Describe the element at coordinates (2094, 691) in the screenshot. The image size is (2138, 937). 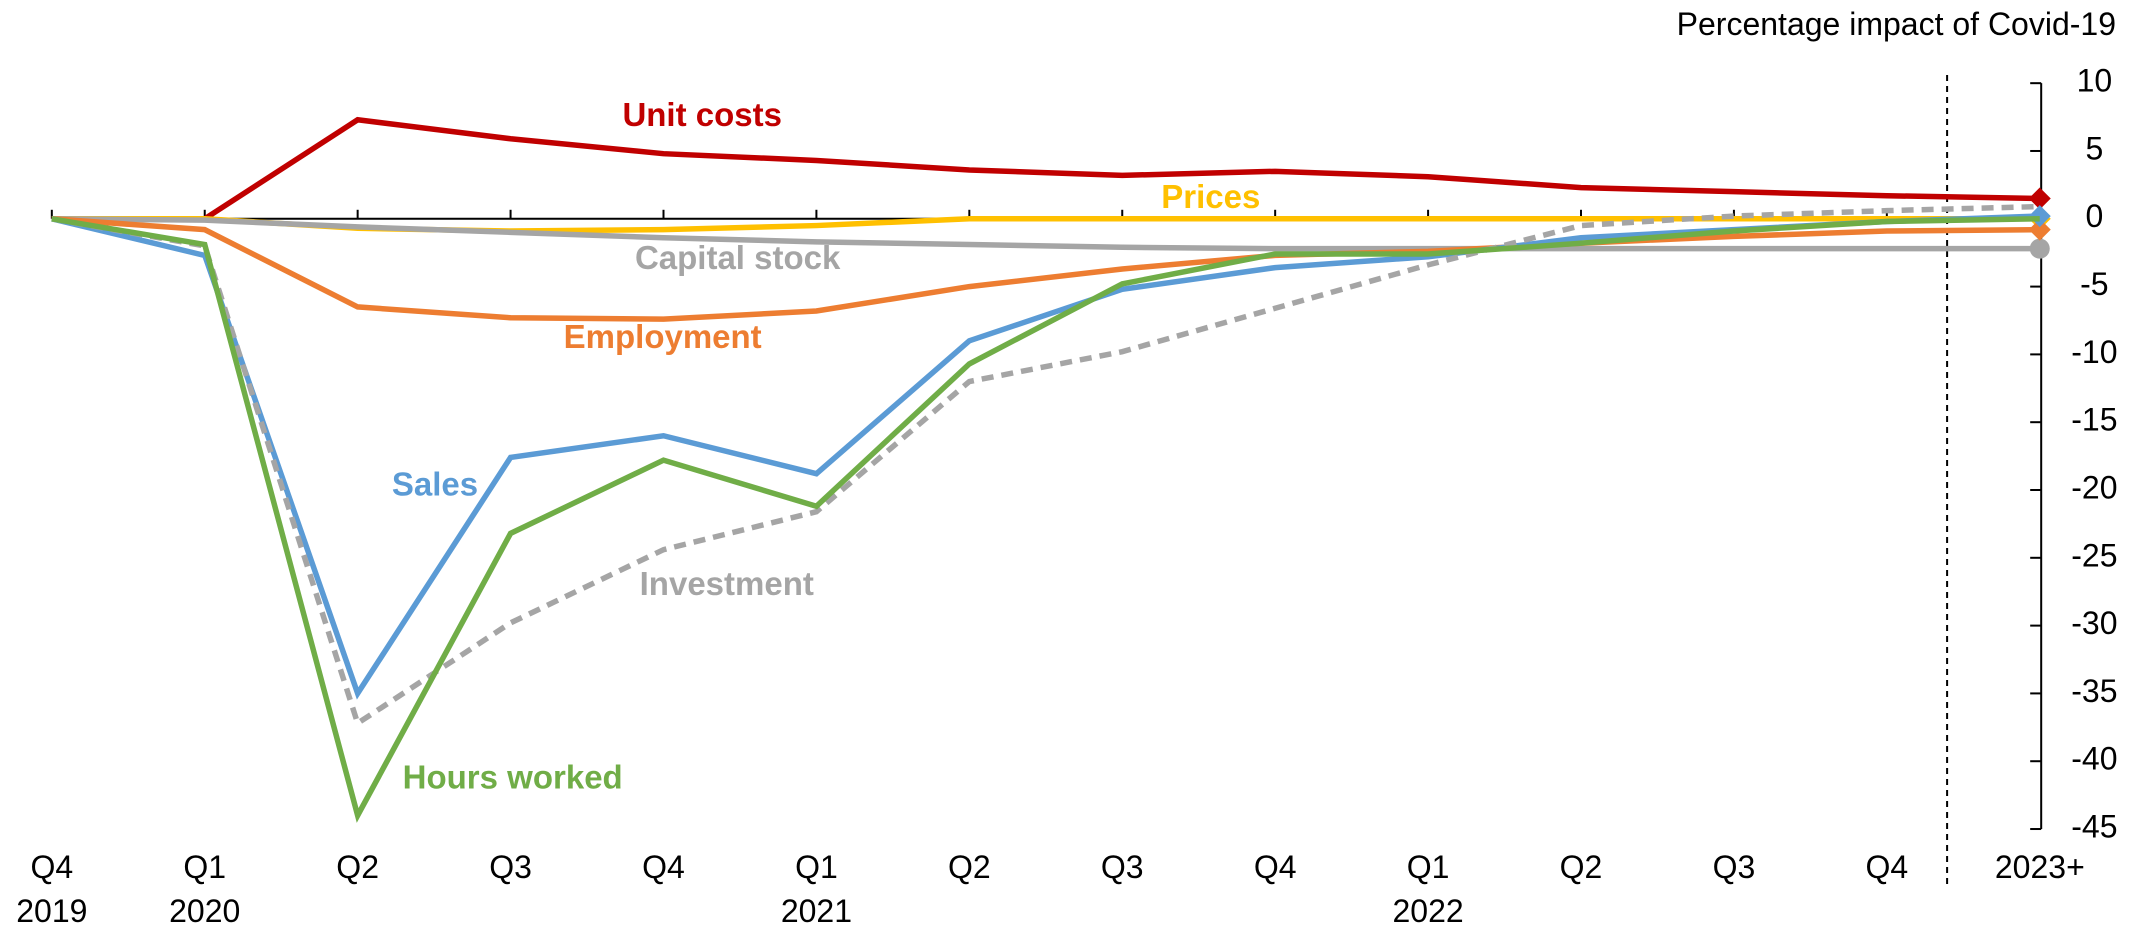
I see `y-tick-label: -35` at that location.